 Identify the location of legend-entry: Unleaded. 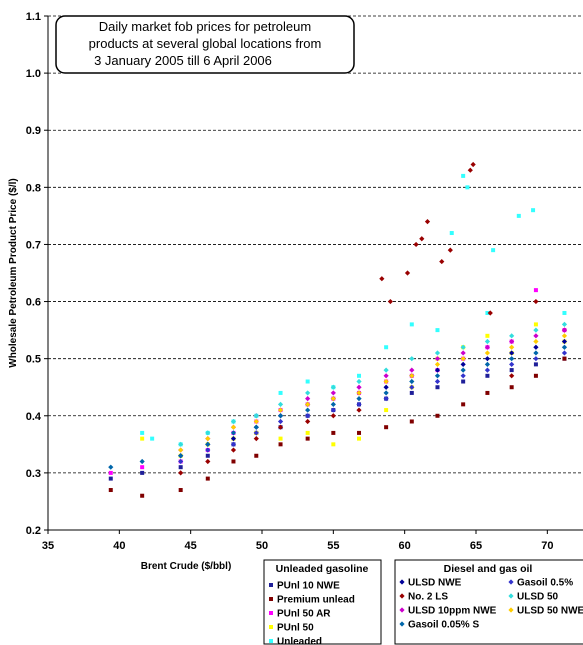
(295, 641).